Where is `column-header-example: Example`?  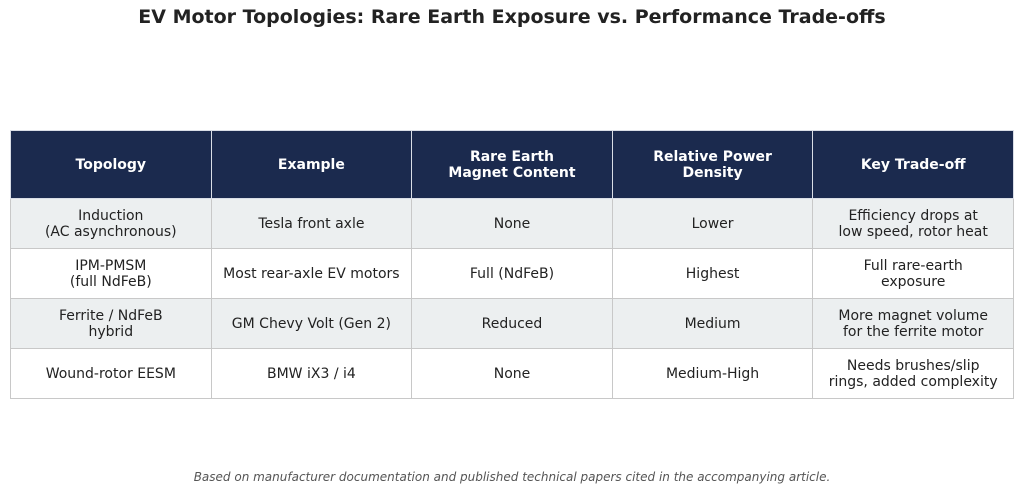
column-header-example: Example is located at coordinates (311, 164).